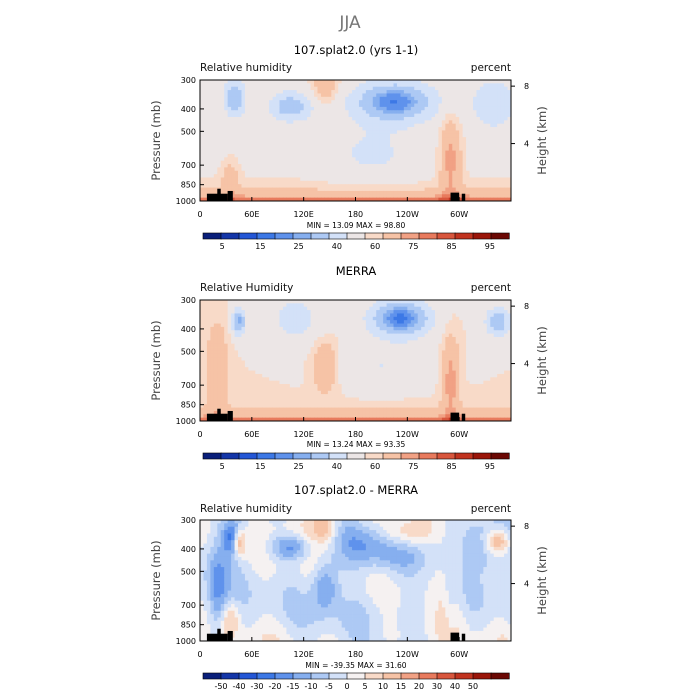 Image resolution: width=700 pixels, height=700 pixels. I want to click on height-tick-label: 4, so click(526, 144).